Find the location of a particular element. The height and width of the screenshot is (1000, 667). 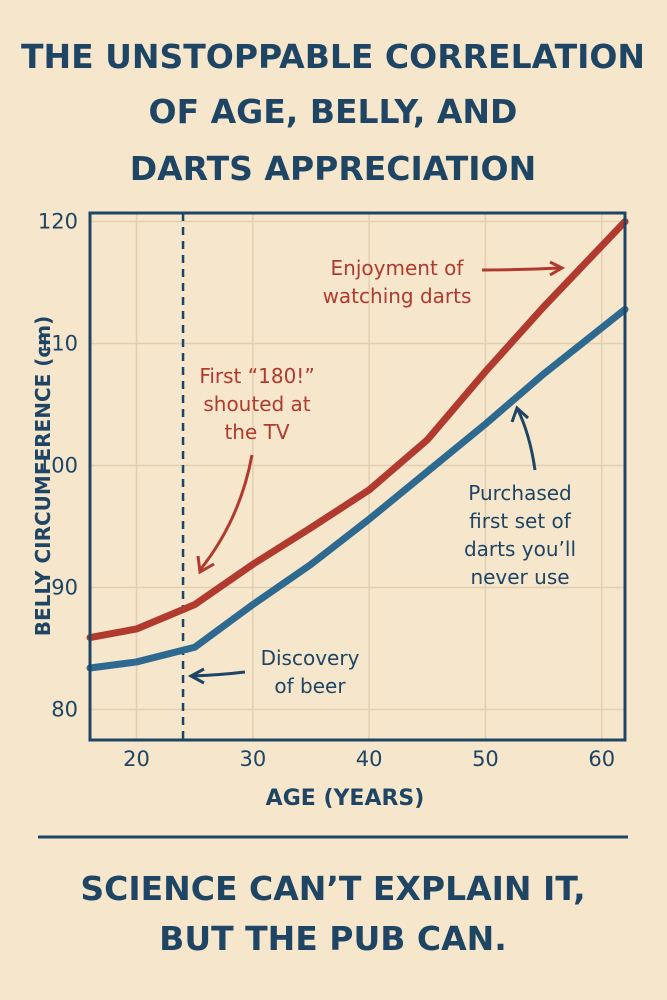

annotation: first set of is located at coordinates (520, 521).